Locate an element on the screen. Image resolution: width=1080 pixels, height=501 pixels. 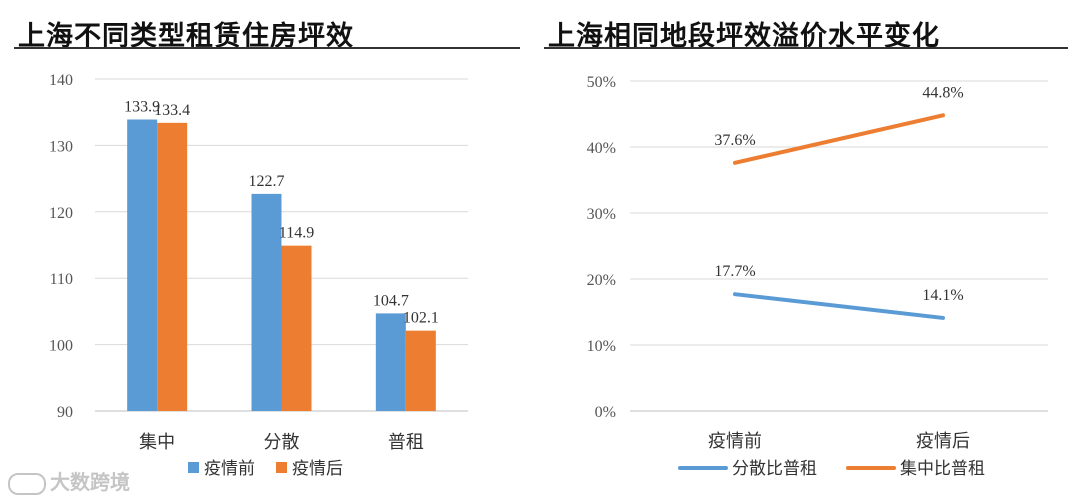
right-y-tick-label: 0% is located at coordinates (605, 412).